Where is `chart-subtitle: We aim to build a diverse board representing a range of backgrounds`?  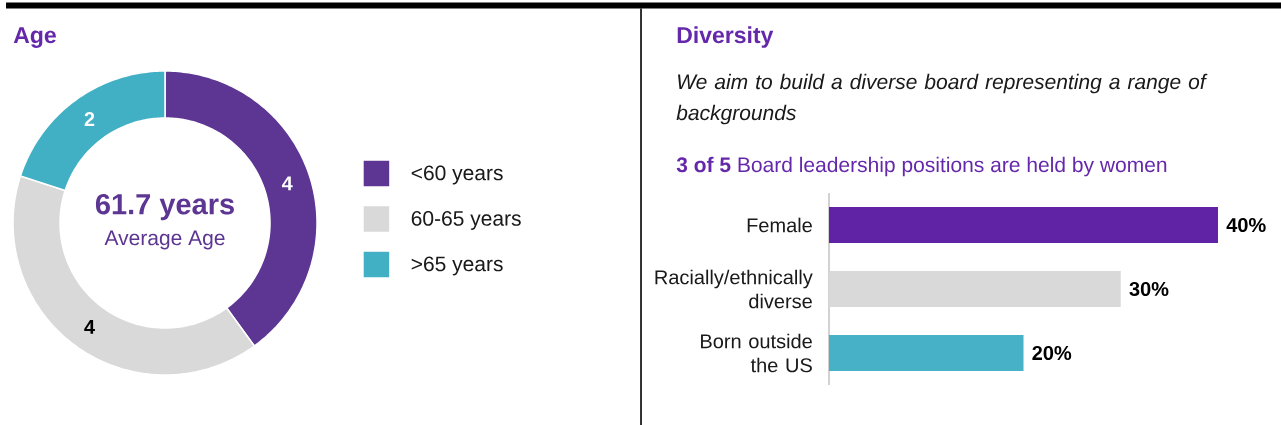
chart-subtitle: We aim to build a diverse board representing a range of backgrounds is located at coordinates (942, 99).